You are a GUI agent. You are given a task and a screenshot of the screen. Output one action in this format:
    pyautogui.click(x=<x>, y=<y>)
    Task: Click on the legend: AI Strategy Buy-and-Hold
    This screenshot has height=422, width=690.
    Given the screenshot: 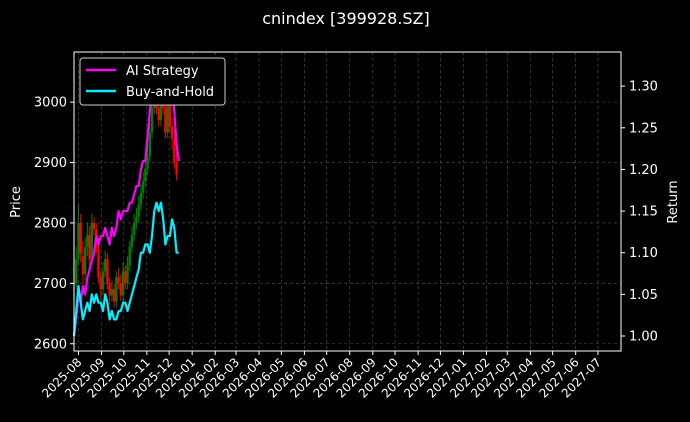 What is the action you would take?
    pyautogui.click(x=152, y=81)
    